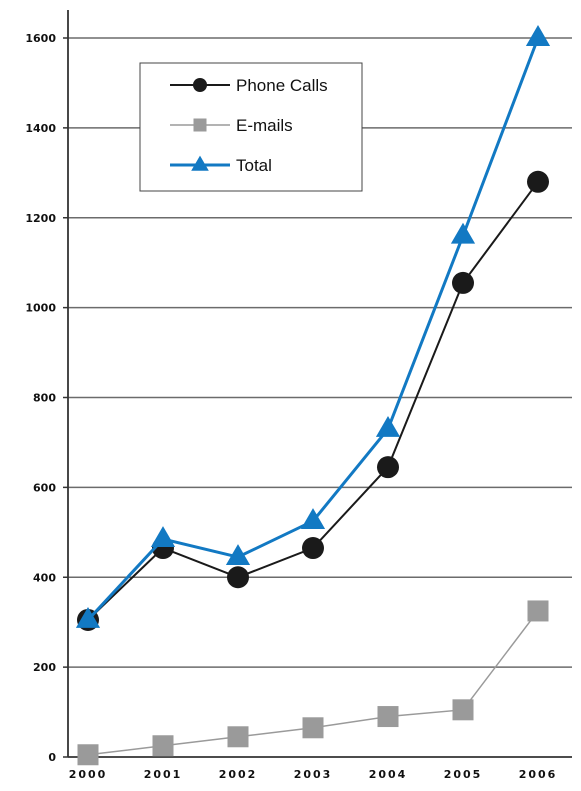 The image size is (581, 791). What do you see at coordinates (44, 398) in the screenshot?
I see `y-tick-label: 800` at bounding box center [44, 398].